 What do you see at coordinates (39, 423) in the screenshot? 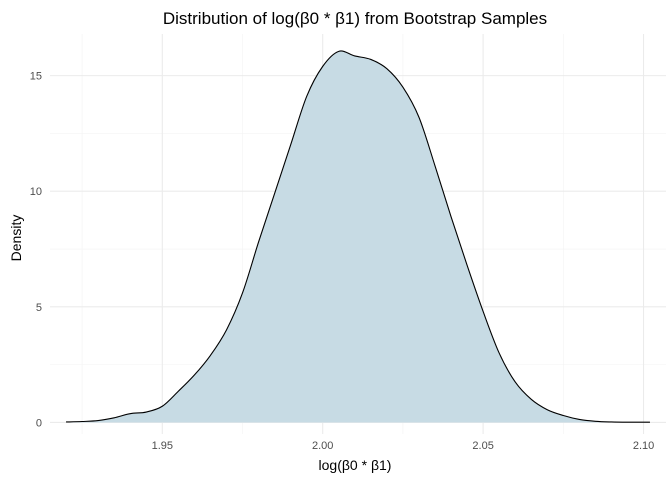
I see `y-tick-label: 0` at bounding box center [39, 423].